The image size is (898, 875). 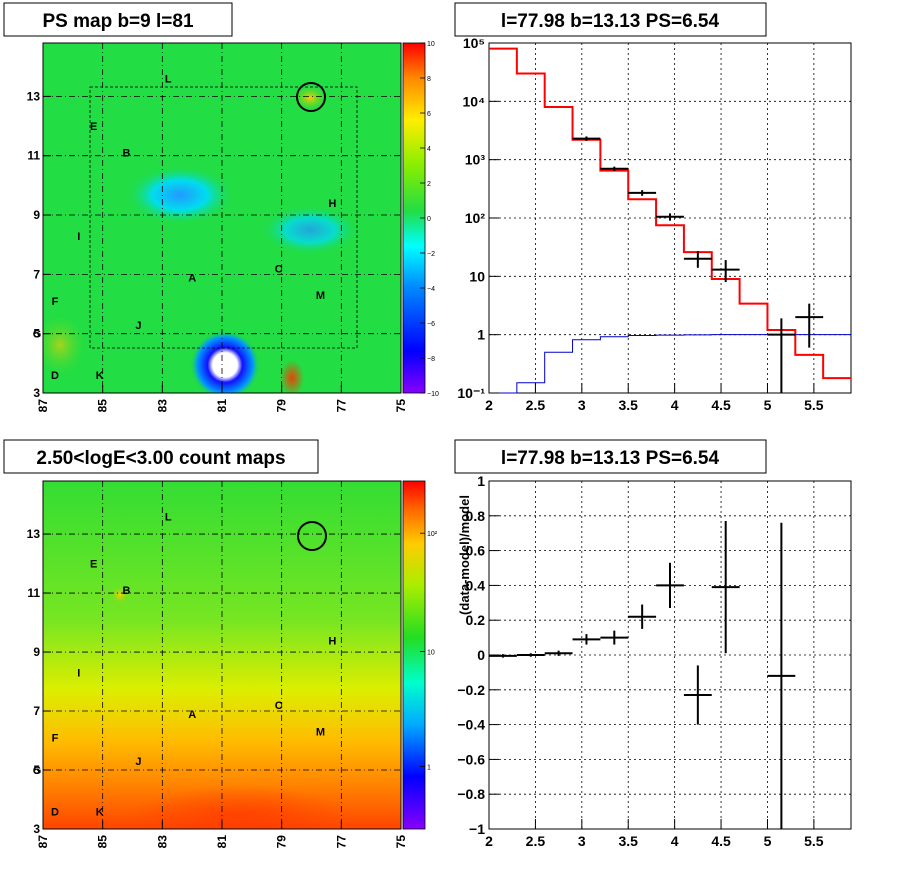 I want to click on residual-x-tick-label: 3.5, so click(x=628, y=841).